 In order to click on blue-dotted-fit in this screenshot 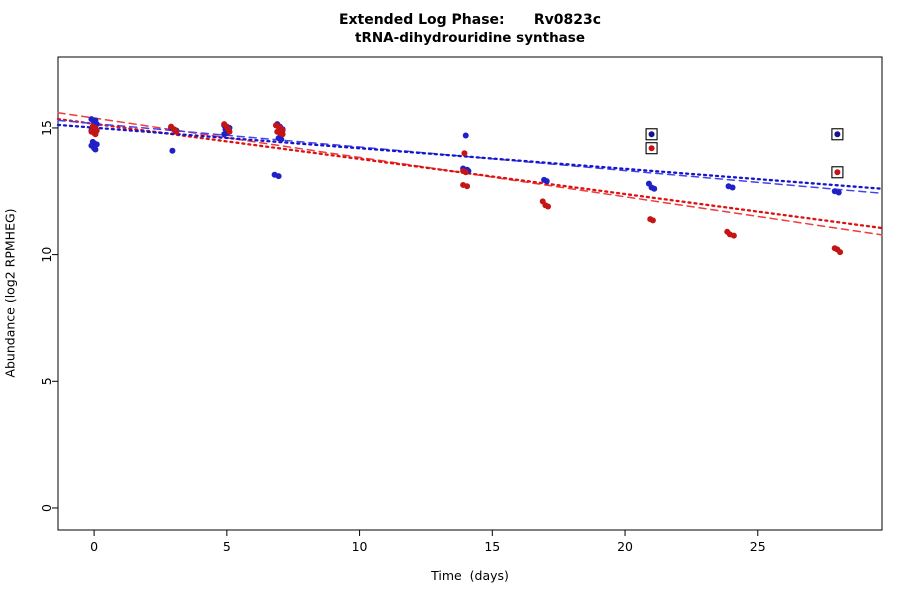, I will do `click(470, 156)`.